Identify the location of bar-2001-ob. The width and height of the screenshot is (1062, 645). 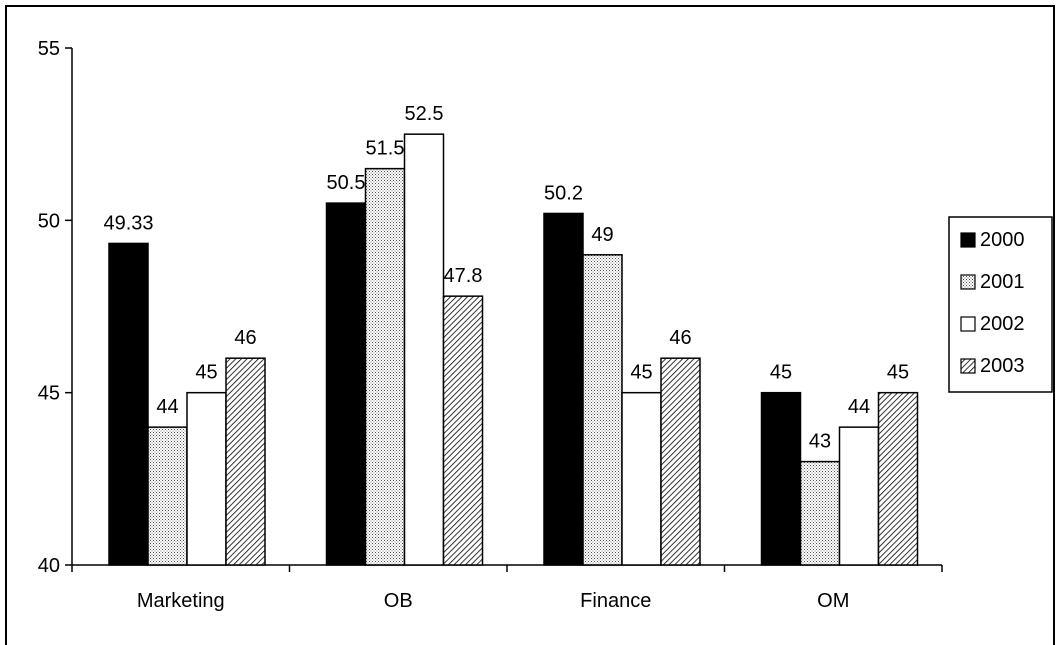
(385, 366).